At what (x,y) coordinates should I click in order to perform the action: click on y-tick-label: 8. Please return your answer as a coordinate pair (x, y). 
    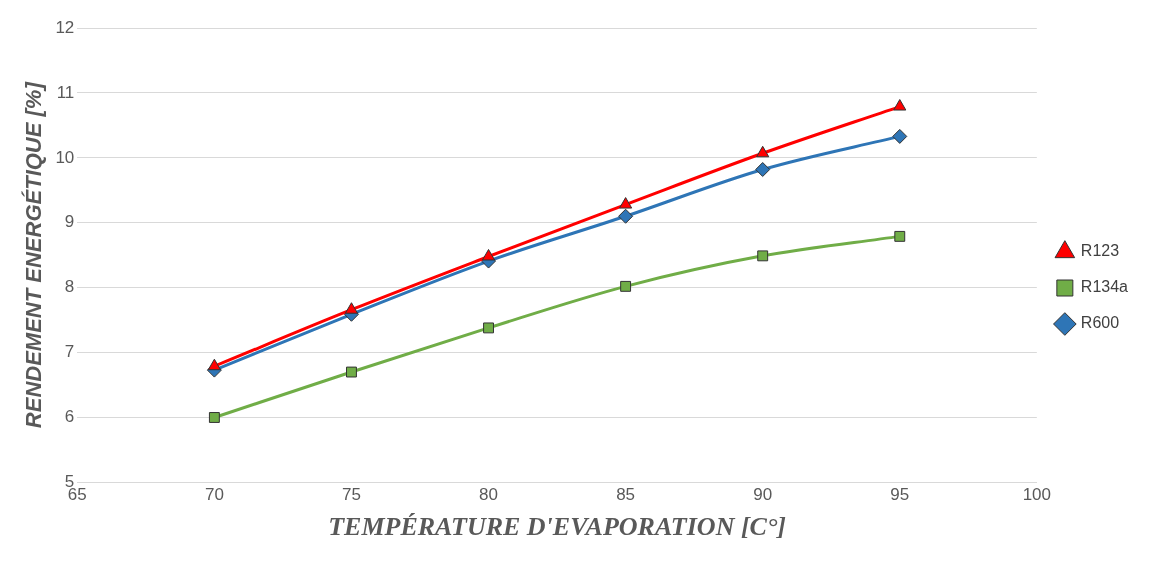
    Looking at the image, I should click on (69, 287).